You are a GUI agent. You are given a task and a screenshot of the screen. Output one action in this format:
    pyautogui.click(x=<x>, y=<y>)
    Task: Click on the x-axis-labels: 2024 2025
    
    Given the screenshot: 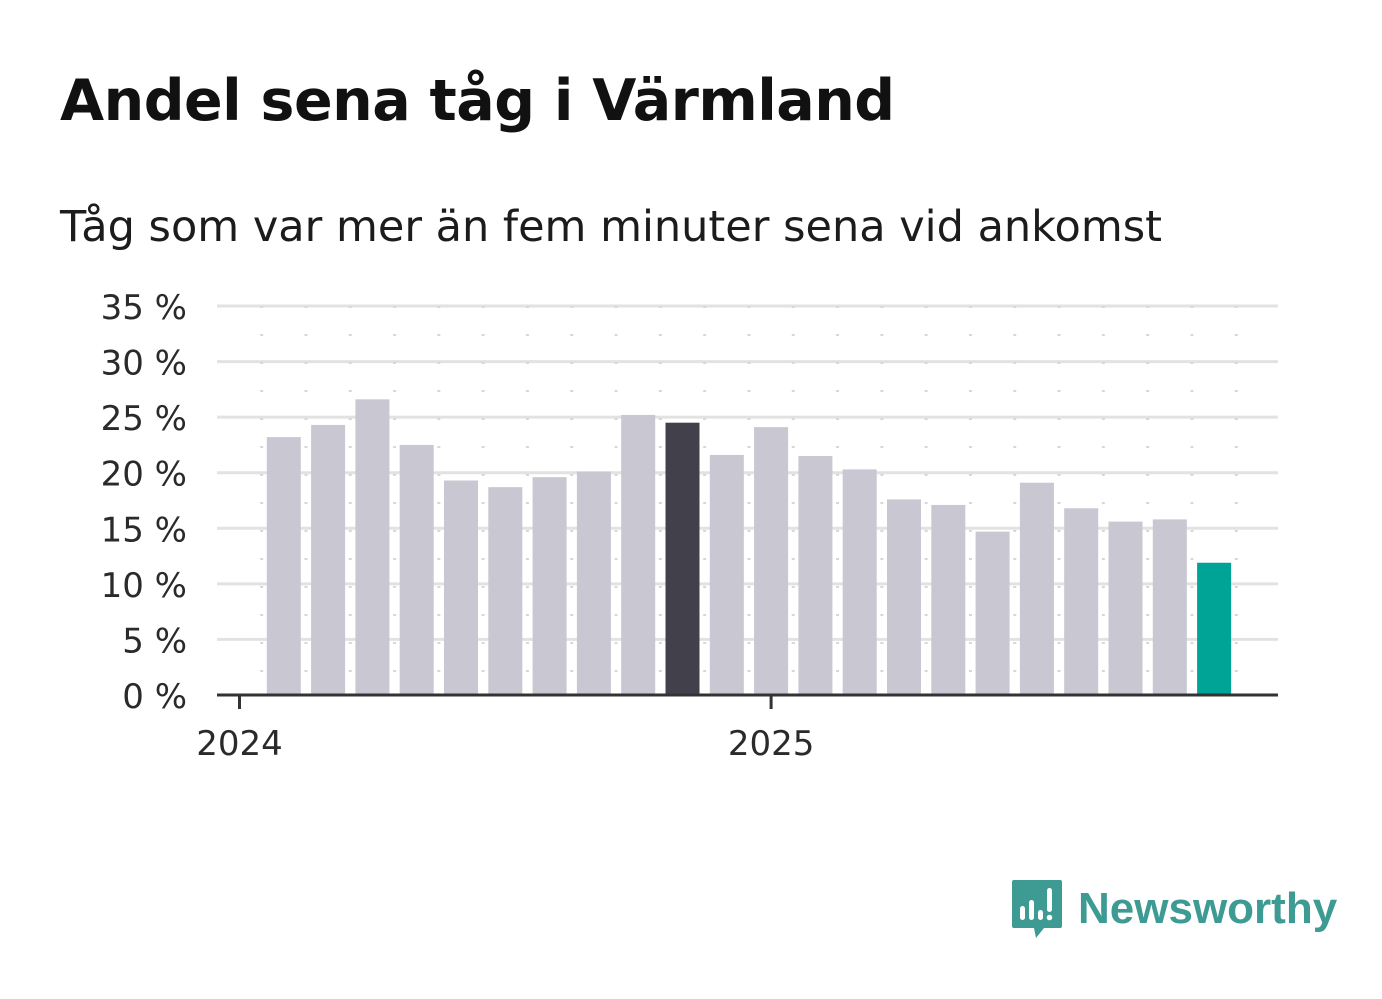 What is the action you would take?
    pyautogui.click(x=505, y=744)
    